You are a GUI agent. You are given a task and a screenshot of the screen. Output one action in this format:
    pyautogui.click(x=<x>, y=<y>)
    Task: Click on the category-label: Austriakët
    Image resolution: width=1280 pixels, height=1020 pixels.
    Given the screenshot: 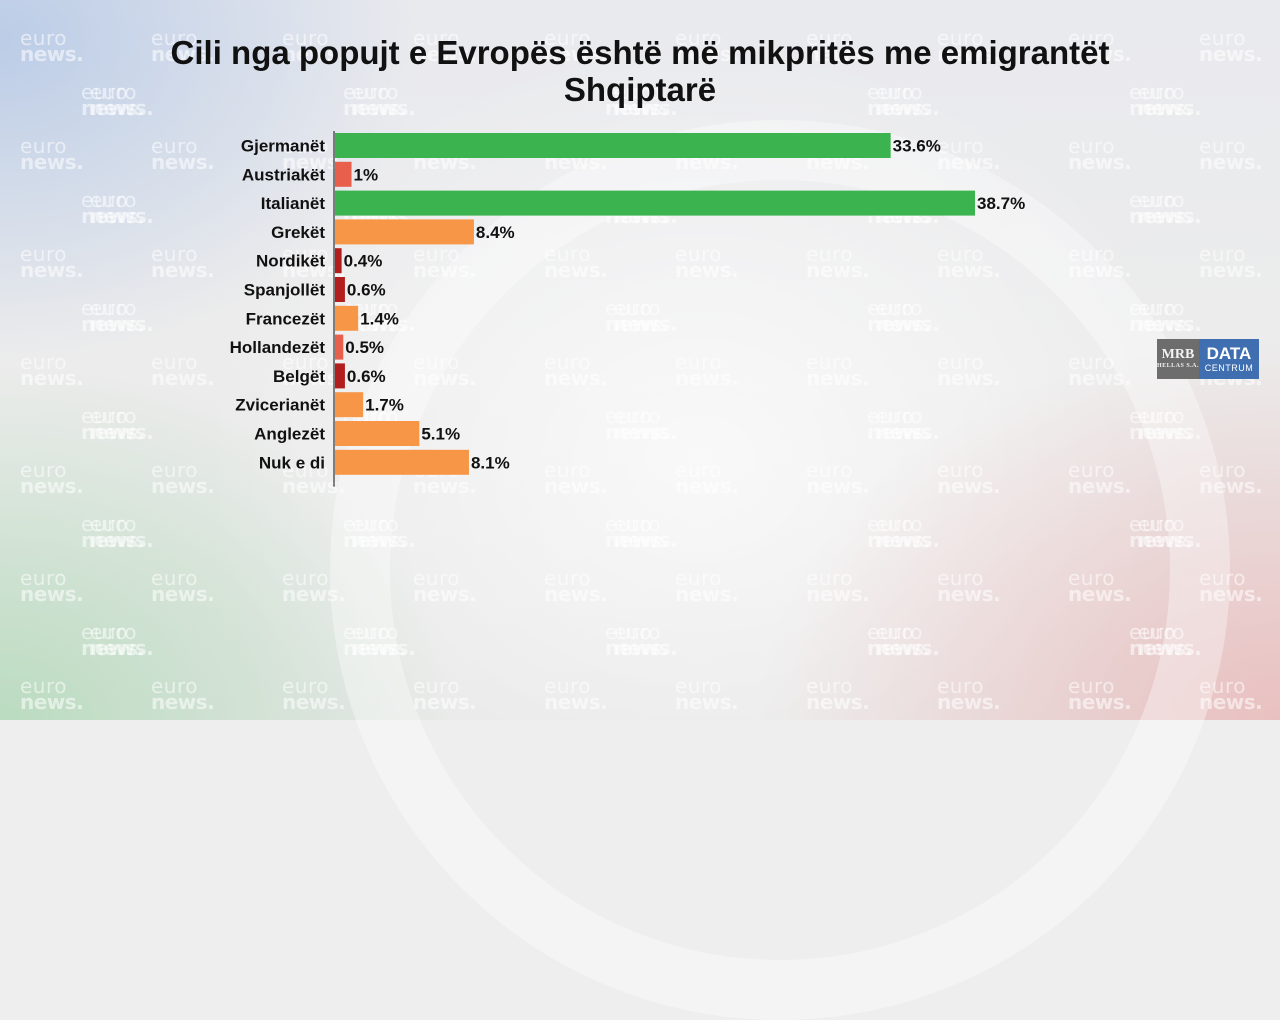 What is the action you would take?
    pyautogui.click(x=283, y=174)
    